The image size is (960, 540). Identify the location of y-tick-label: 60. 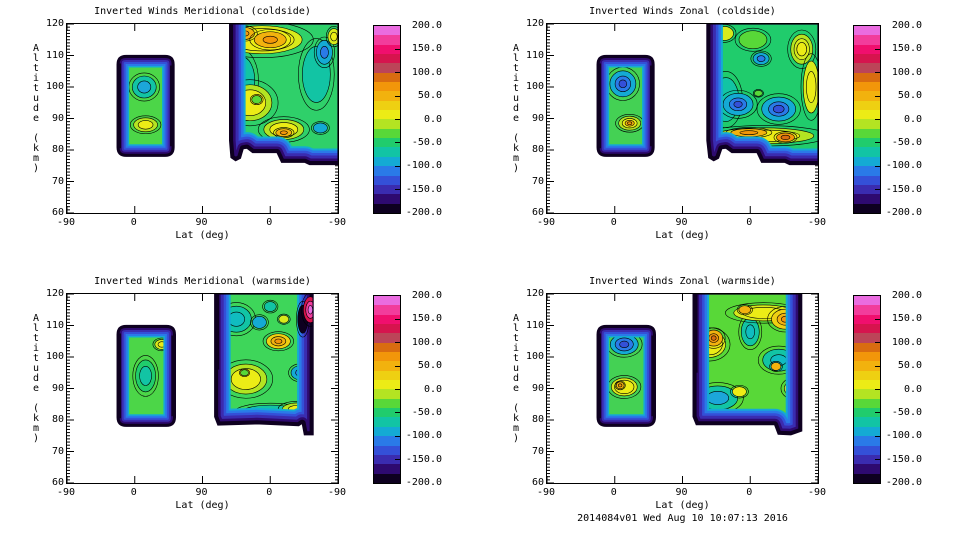
(57, 212).